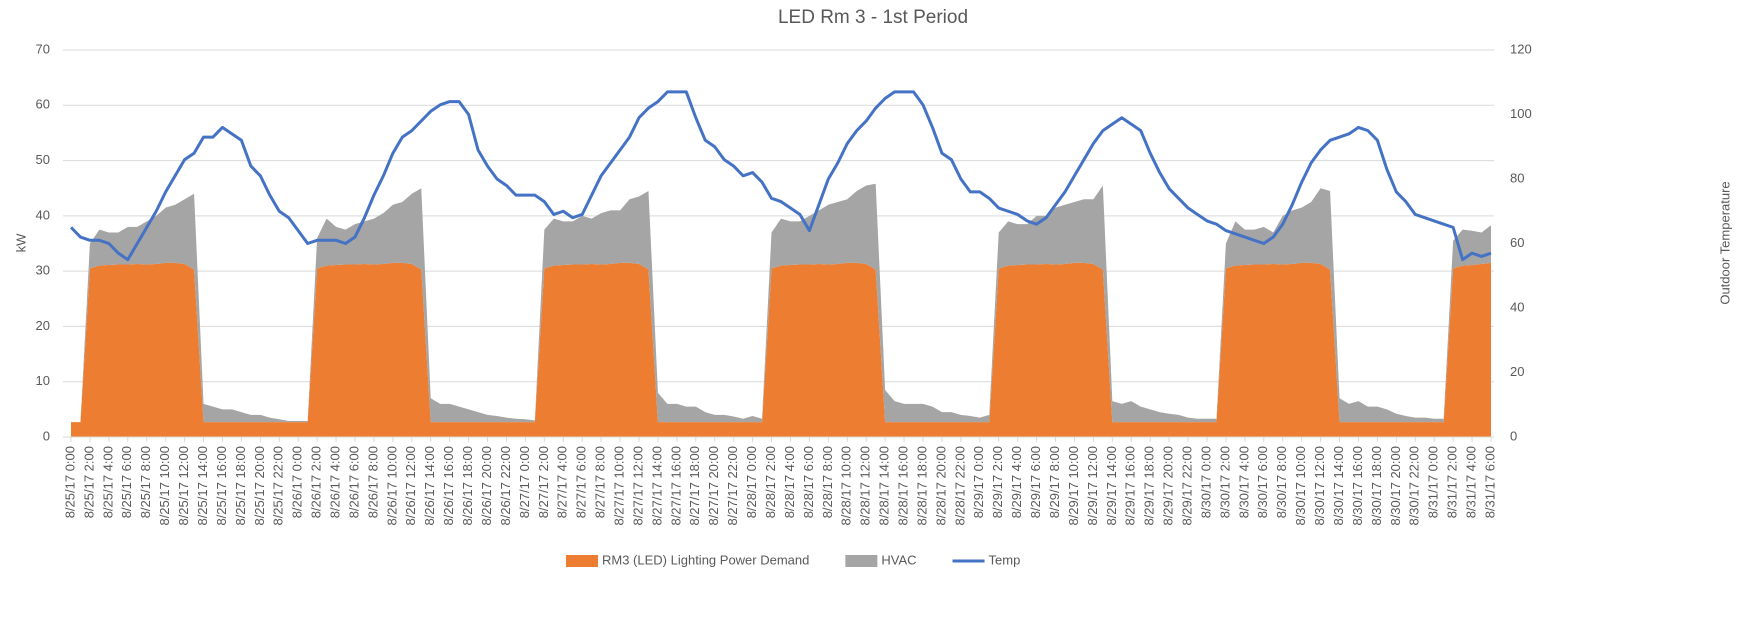  What do you see at coordinates (1016, 482) in the screenshot?
I see `x-tick-label: 8/29/17 4:00` at bounding box center [1016, 482].